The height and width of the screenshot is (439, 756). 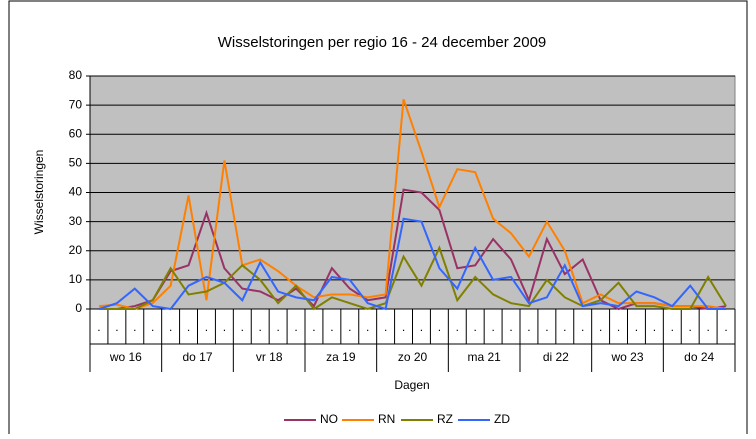 I want to click on x-group-label: ma 21, so click(x=484, y=357).